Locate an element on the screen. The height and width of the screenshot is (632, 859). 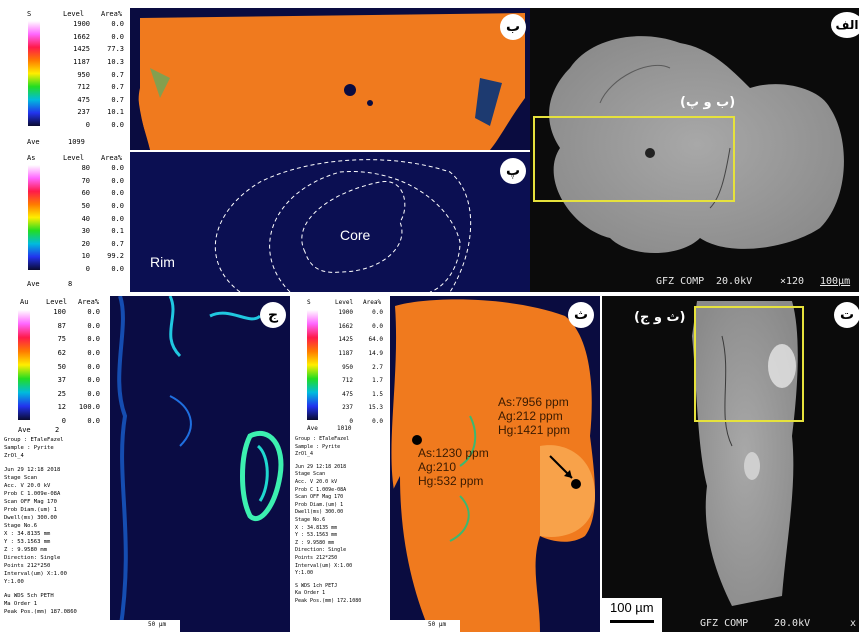
point1-annotation: As:1230 ppm Ag:210 Hg:532 ppm is located at coordinates (453, 467).